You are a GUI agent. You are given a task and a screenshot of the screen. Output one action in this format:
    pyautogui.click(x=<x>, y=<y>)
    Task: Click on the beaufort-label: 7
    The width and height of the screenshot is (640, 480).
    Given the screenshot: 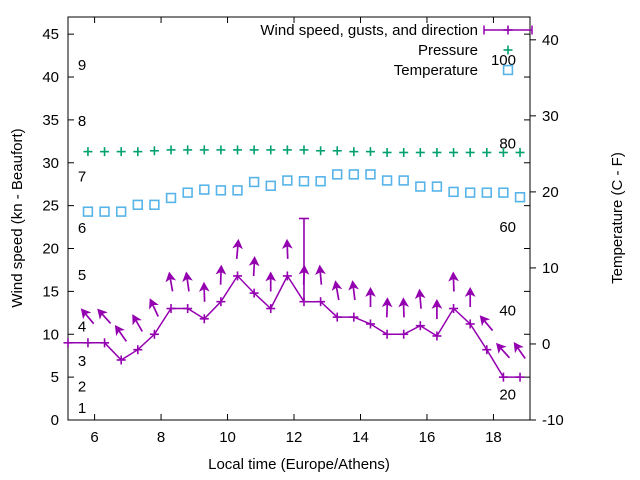 What is the action you would take?
    pyautogui.click(x=82, y=177)
    